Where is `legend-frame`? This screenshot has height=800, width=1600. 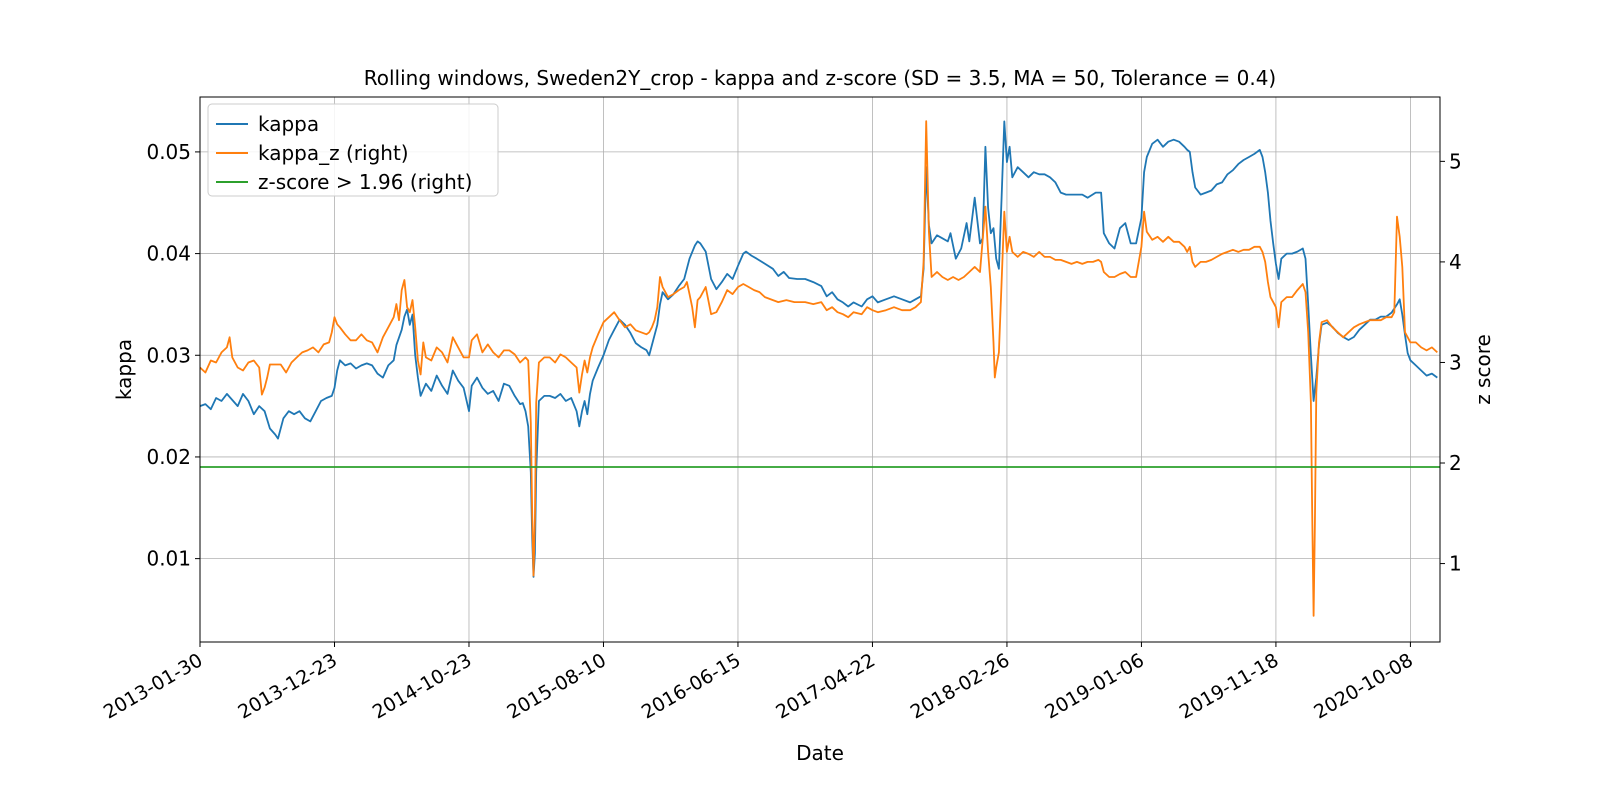
legend-frame is located at coordinates (353, 150).